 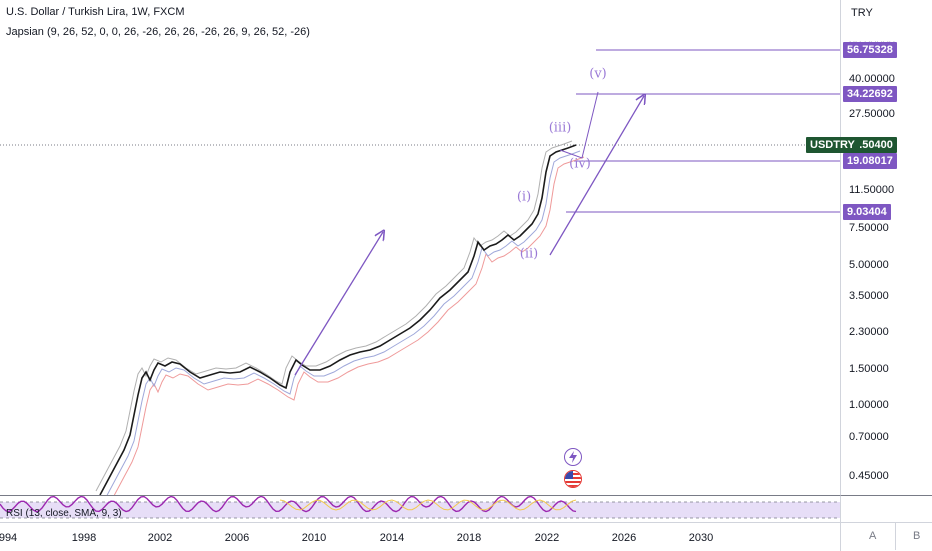 I want to click on rsi-chart, so click(x=420, y=507).